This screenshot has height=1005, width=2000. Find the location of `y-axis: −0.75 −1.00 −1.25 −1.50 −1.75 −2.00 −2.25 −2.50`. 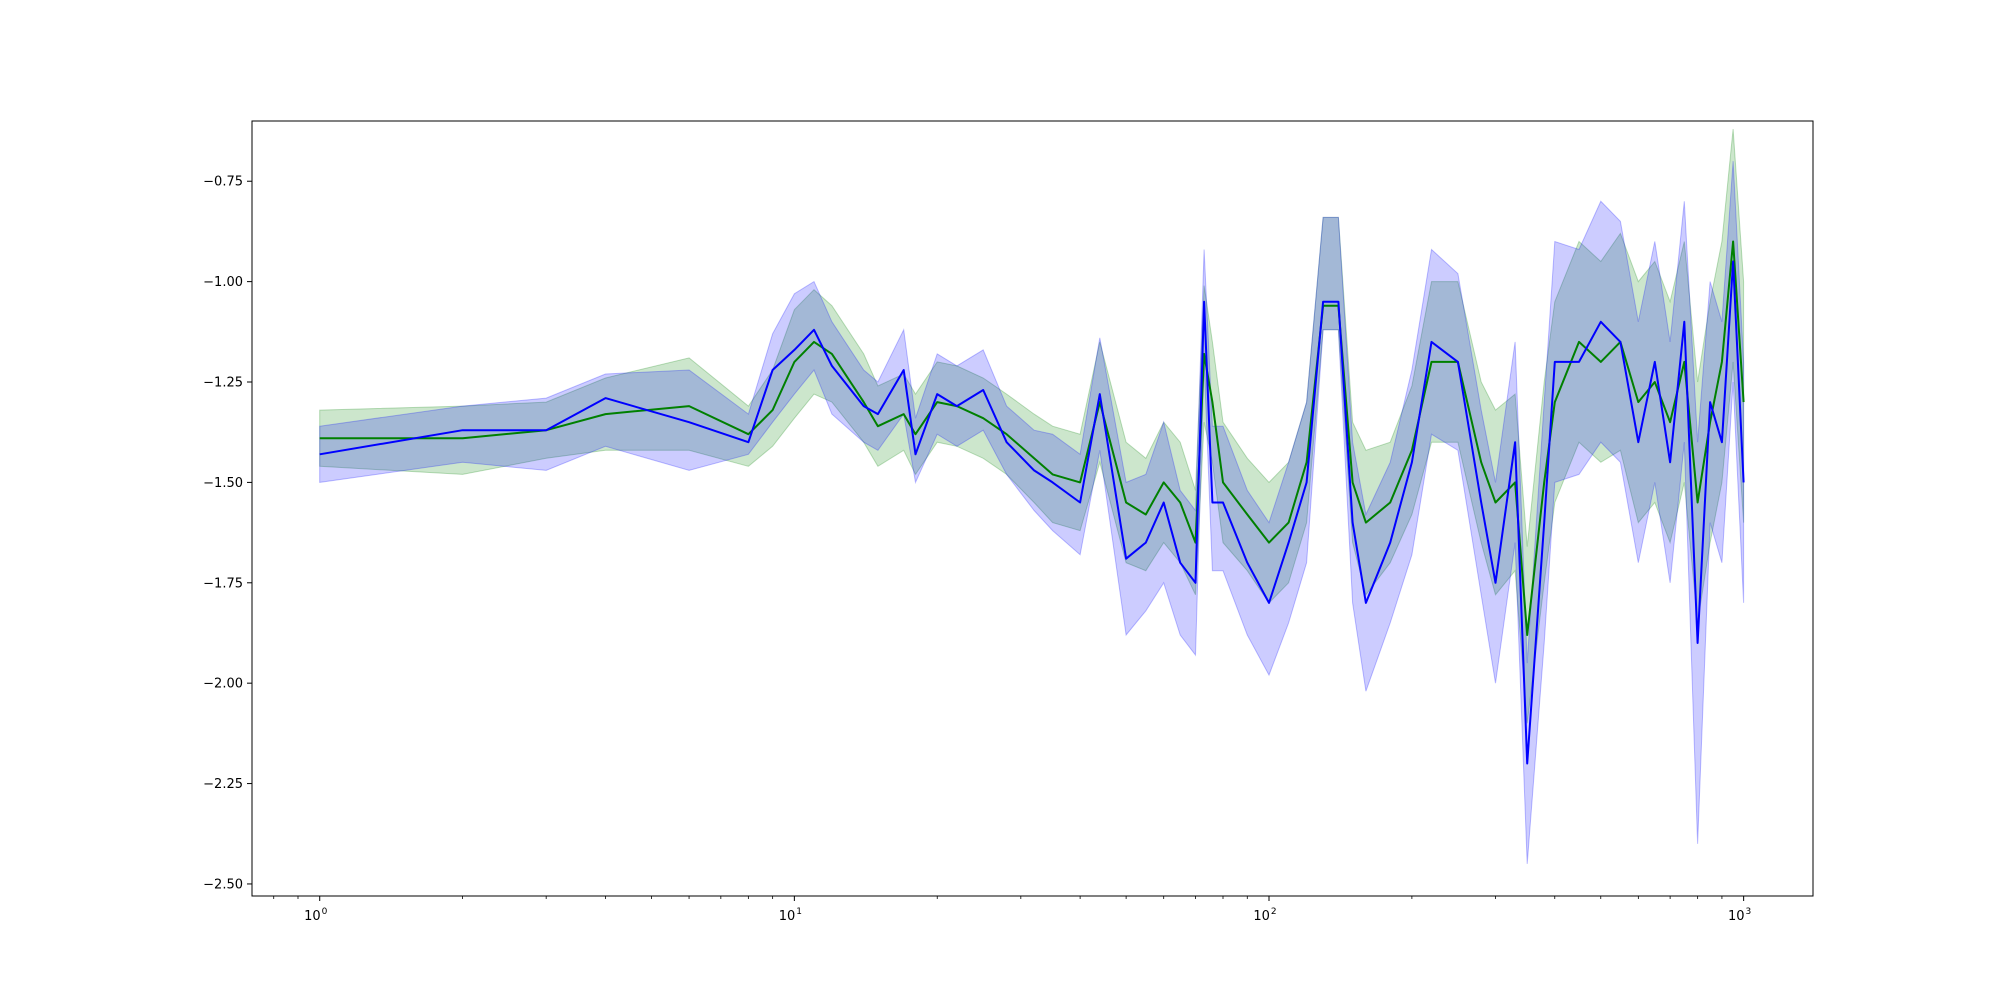

y-axis: −0.75 −1.00 −1.25 −1.50 −1.75 −2.00 −2.25 −2.50 is located at coordinates (227, 533).